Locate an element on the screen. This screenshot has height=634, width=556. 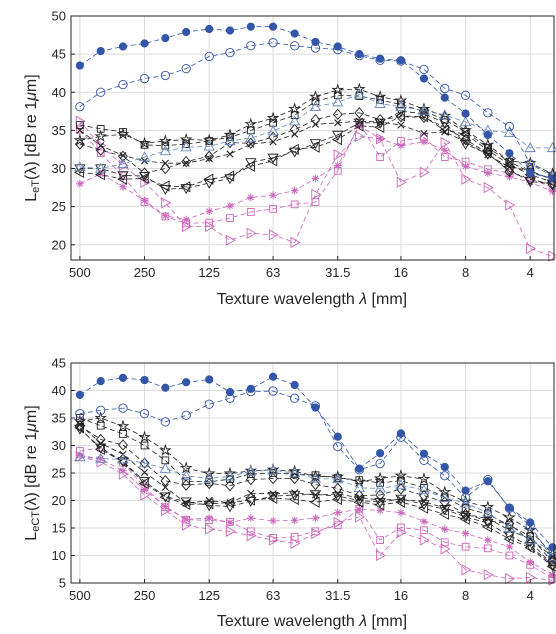
bottom-y-axis-label: LeCT(λ) [dB re 1μm] is located at coordinates (32, 472).